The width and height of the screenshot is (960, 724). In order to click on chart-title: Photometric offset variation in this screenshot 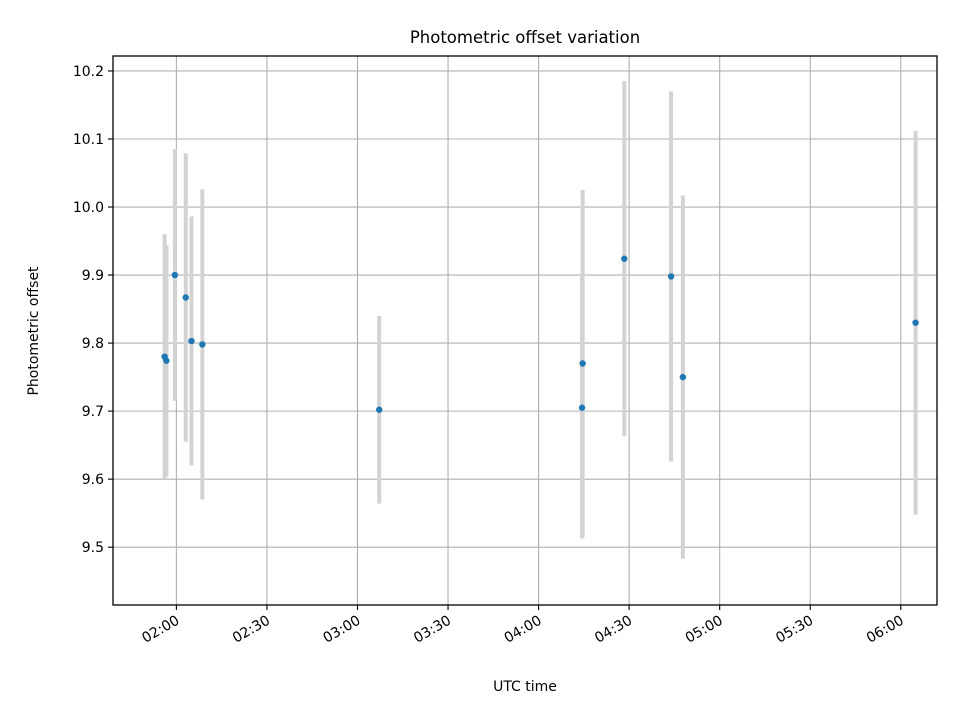, I will do `click(525, 37)`.